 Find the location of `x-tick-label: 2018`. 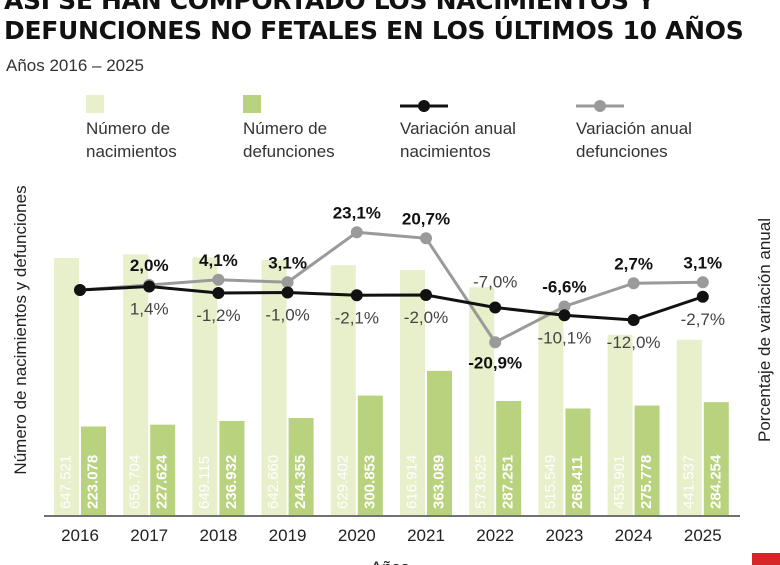

x-tick-label: 2018 is located at coordinates (218, 535).